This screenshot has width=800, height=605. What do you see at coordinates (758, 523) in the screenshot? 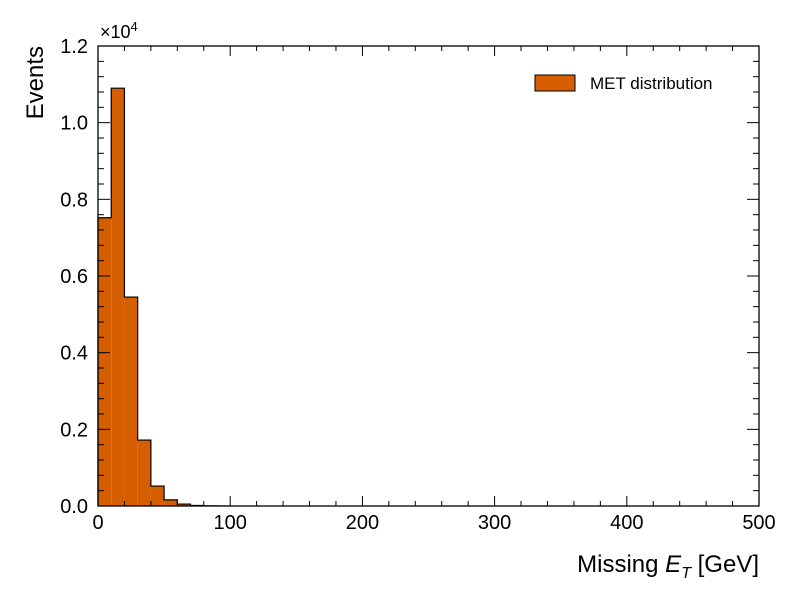
I see `x-tick-label: 500` at bounding box center [758, 523].